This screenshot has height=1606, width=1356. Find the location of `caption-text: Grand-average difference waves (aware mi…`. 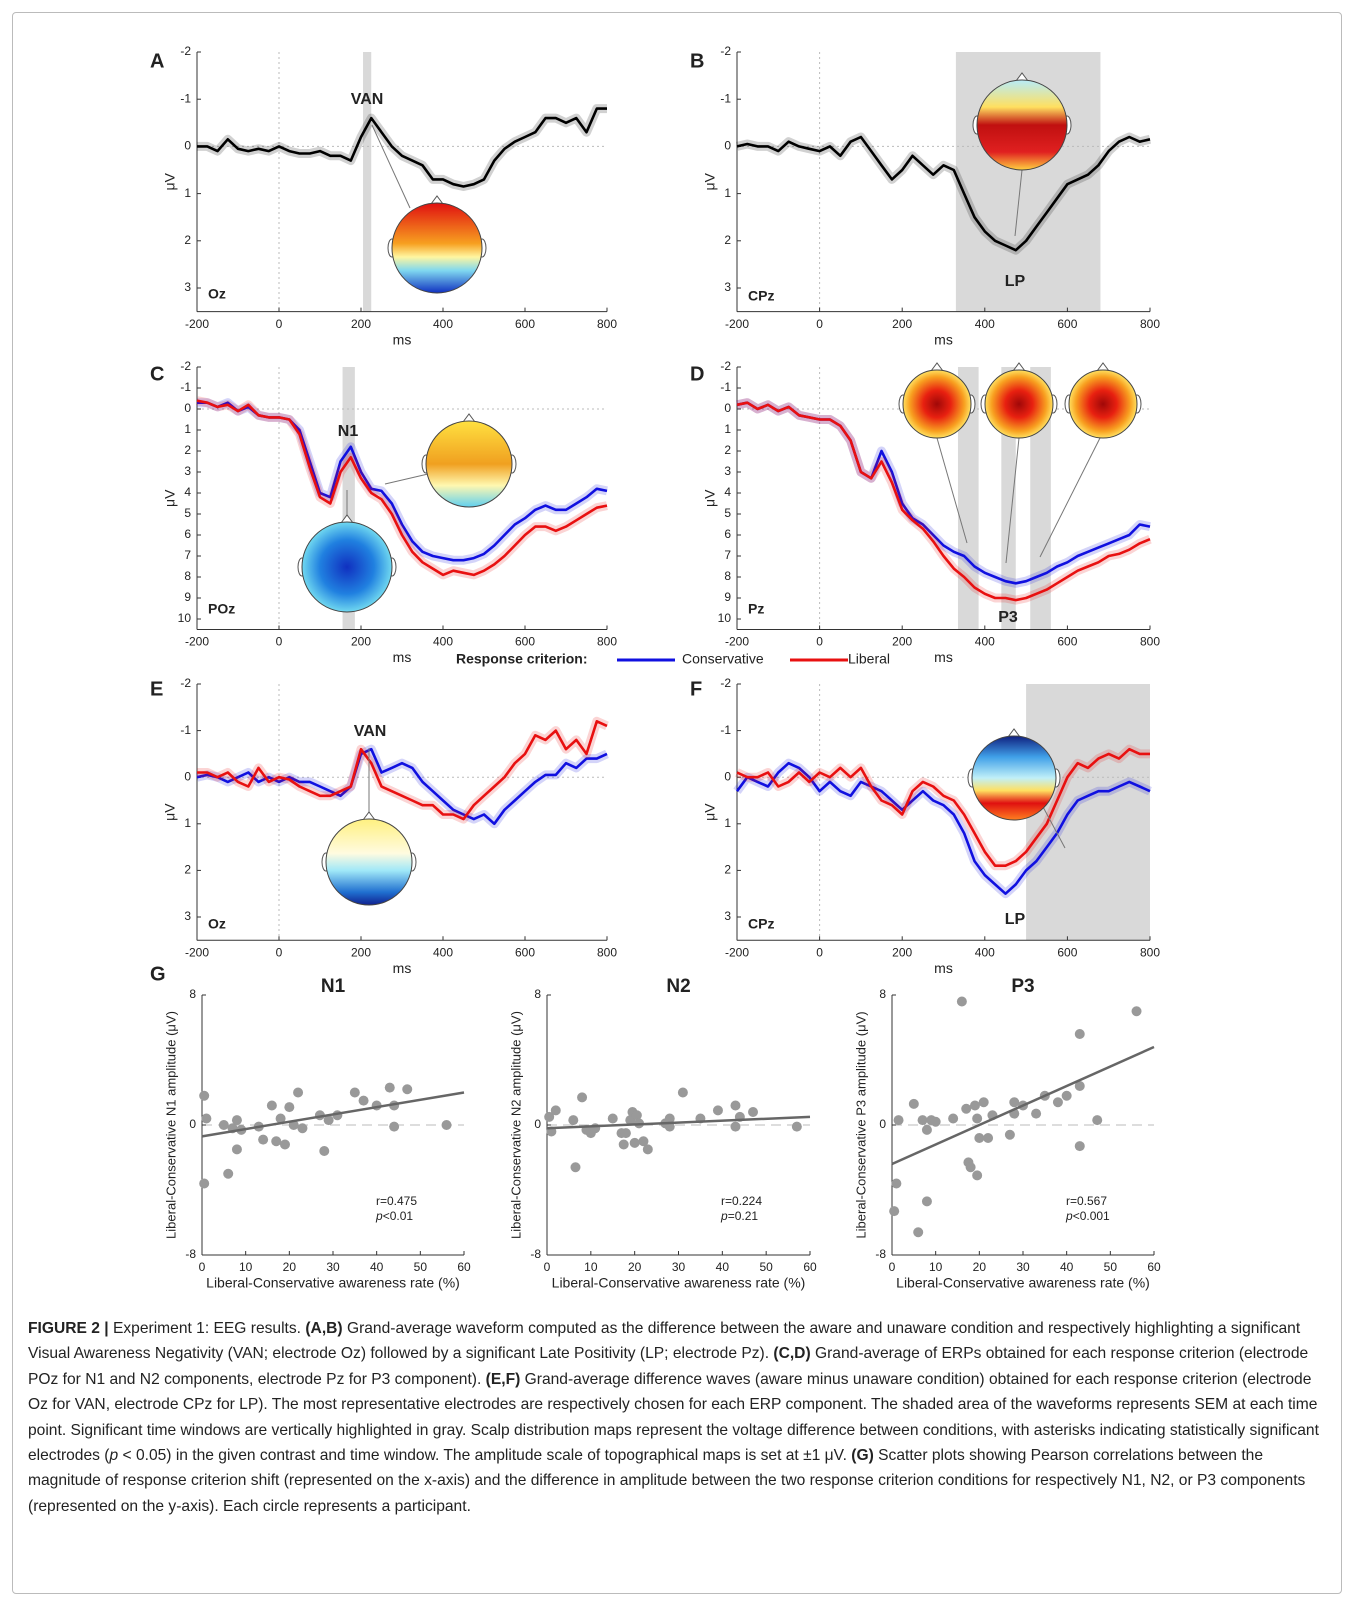

caption-text: Grand-average difference waves (aware mi… is located at coordinates (673, 1417).